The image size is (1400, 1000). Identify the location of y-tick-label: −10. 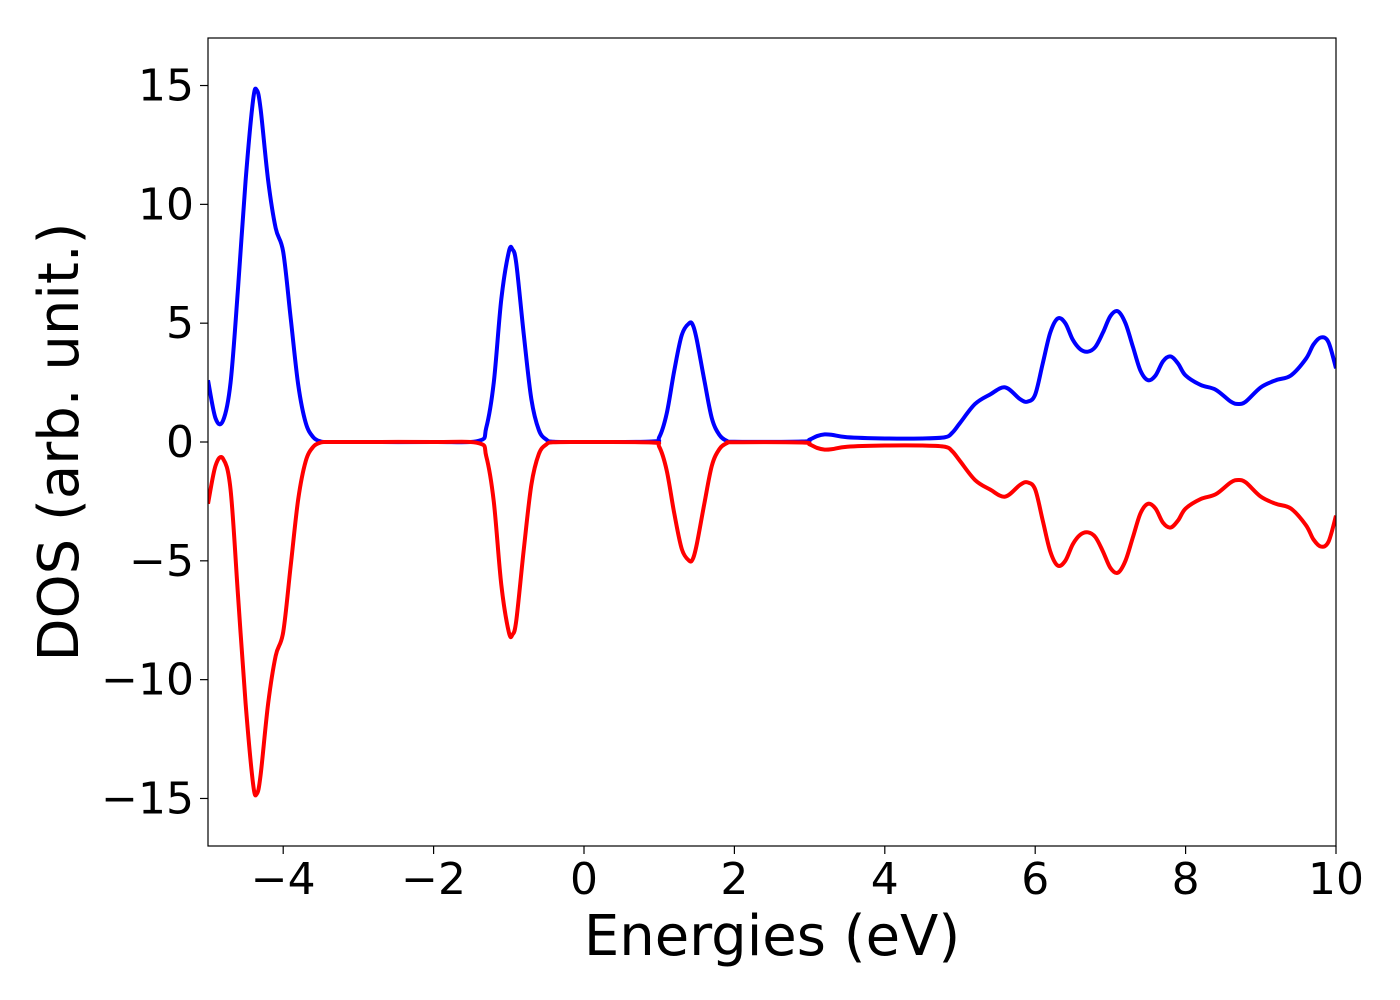
(147, 680).